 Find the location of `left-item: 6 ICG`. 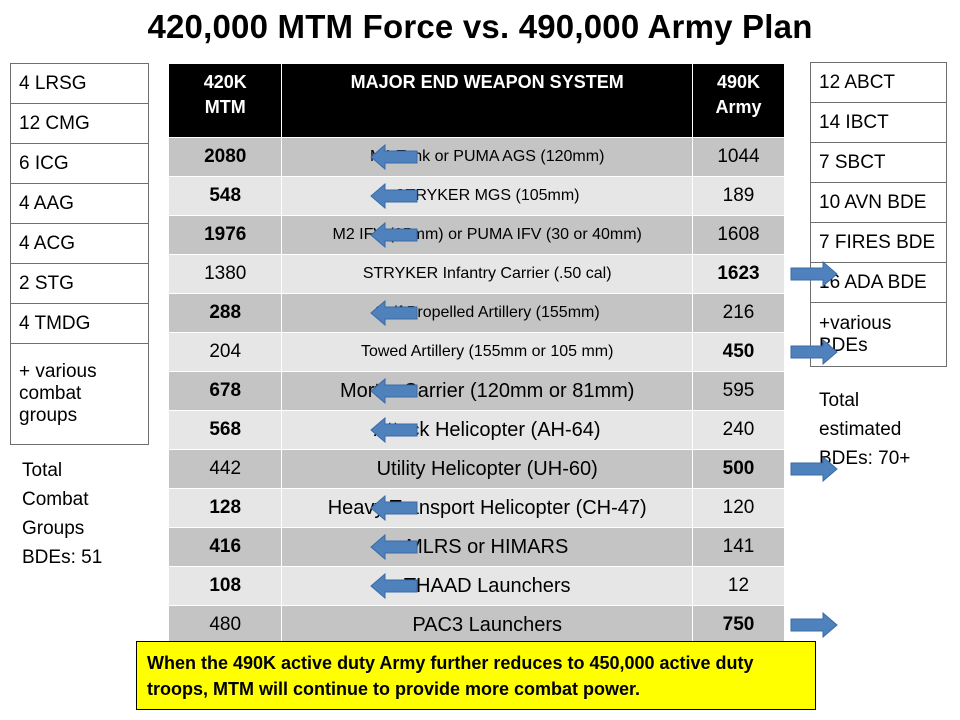

left-item: 6 ICG is located at coordinates (79, 163).